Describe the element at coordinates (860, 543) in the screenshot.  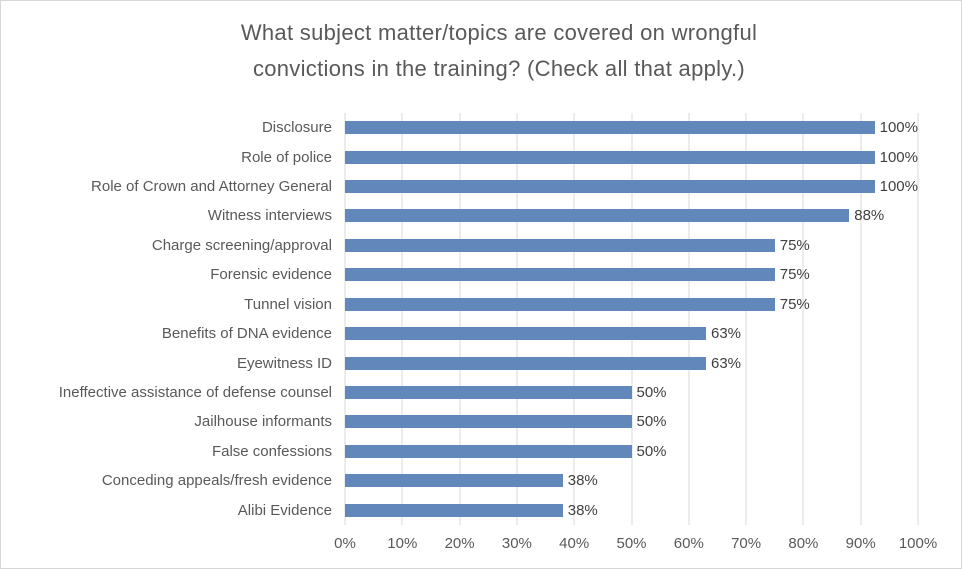
I see `x-tick-label: 90%` at that location.